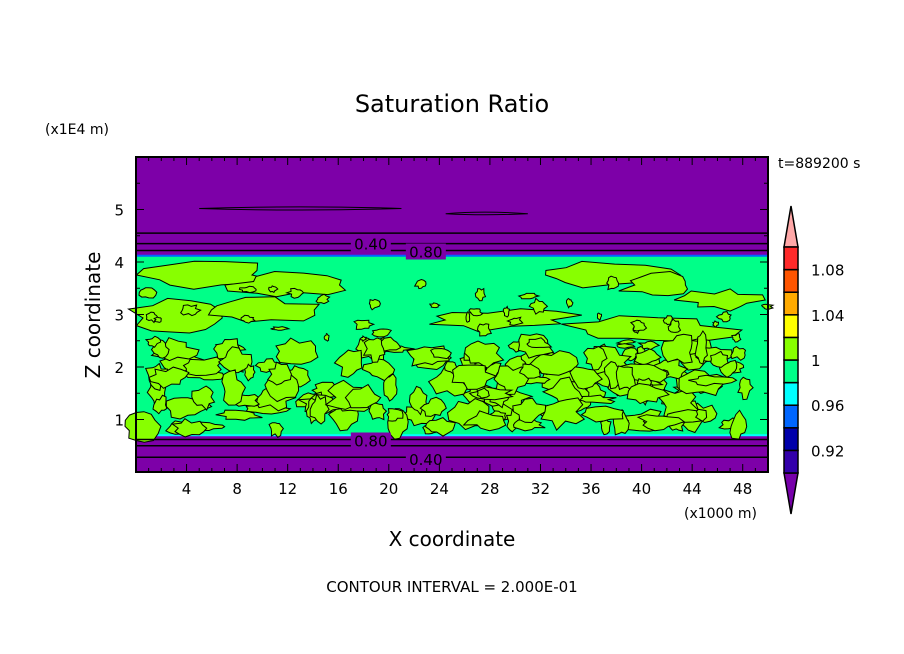 This screenshot has width=904, height=654. I want to click on y-tick-label: 3, so click(119, 316).